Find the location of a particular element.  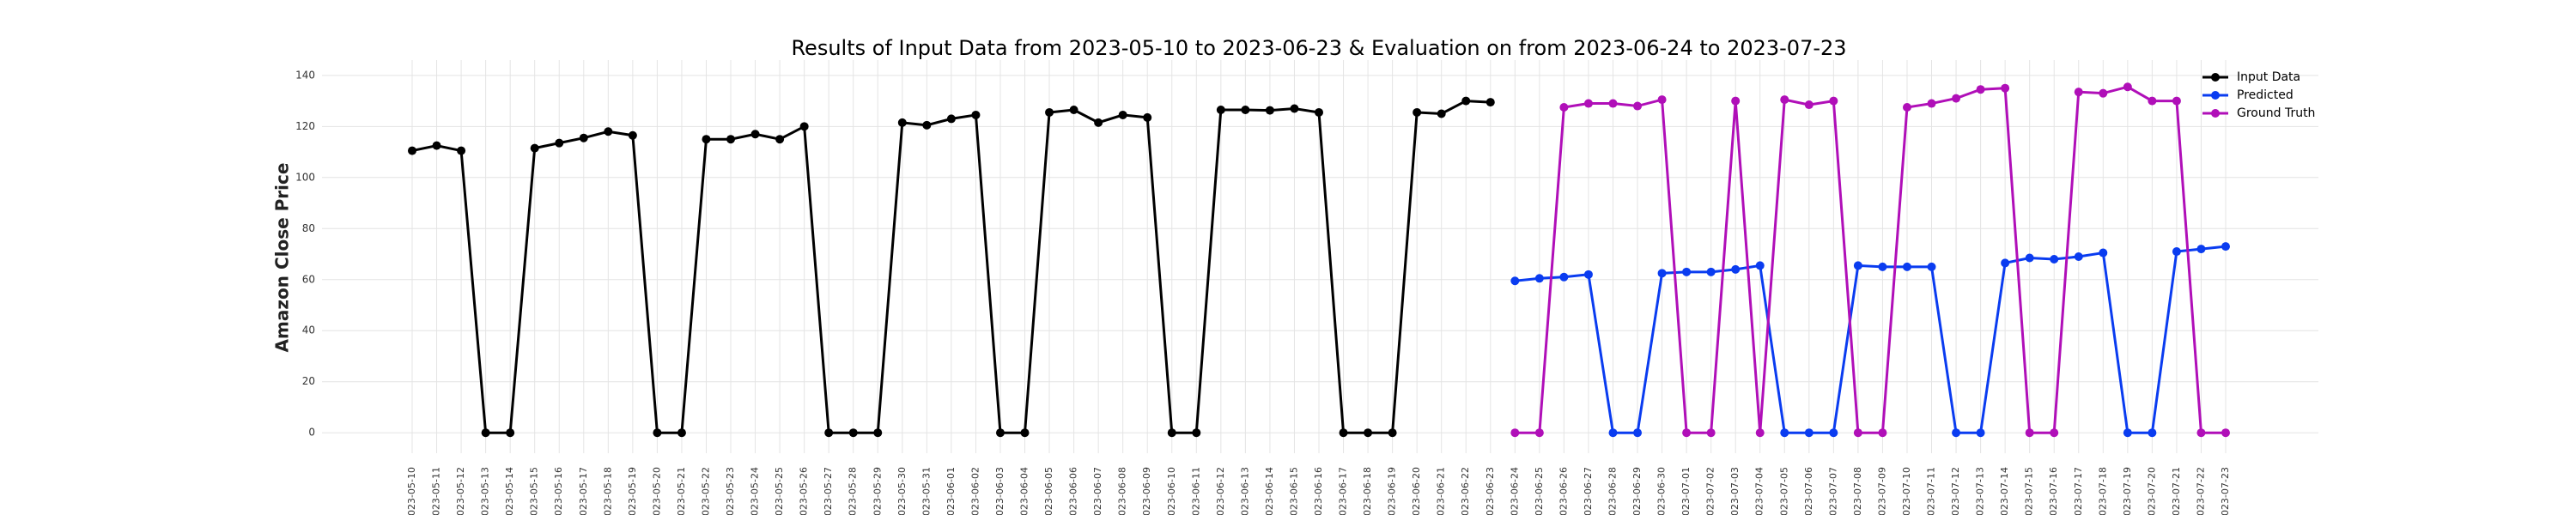

x-tick-label: 2023-07-13 is located at coordinates (1981, 491).